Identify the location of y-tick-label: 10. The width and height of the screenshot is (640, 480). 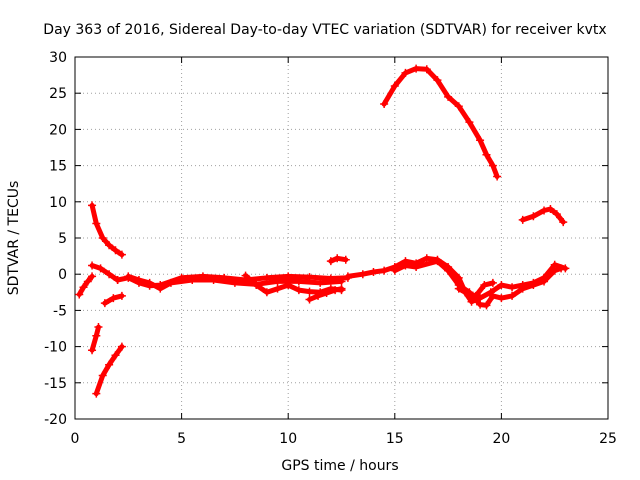
(58, 203).